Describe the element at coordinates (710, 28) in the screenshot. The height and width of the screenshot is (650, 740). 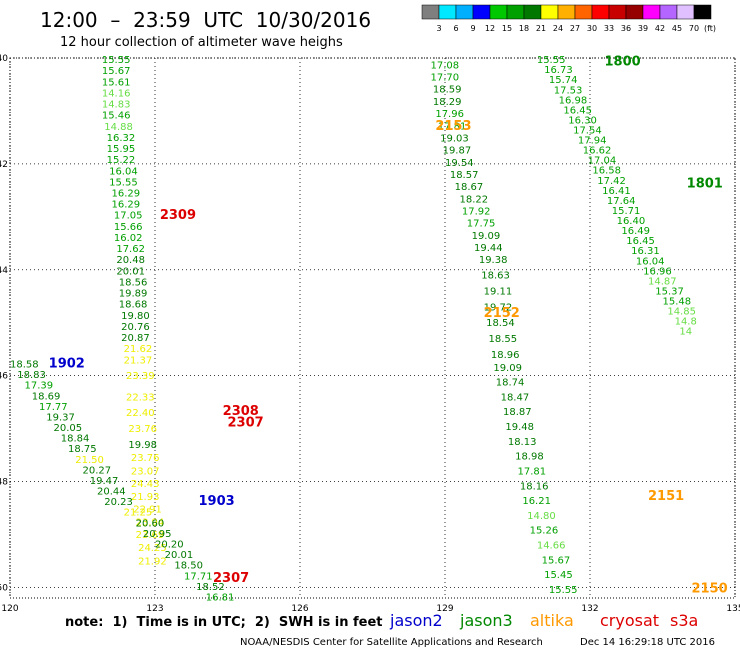
I see `colorbar-unit: (ft)` at that location.